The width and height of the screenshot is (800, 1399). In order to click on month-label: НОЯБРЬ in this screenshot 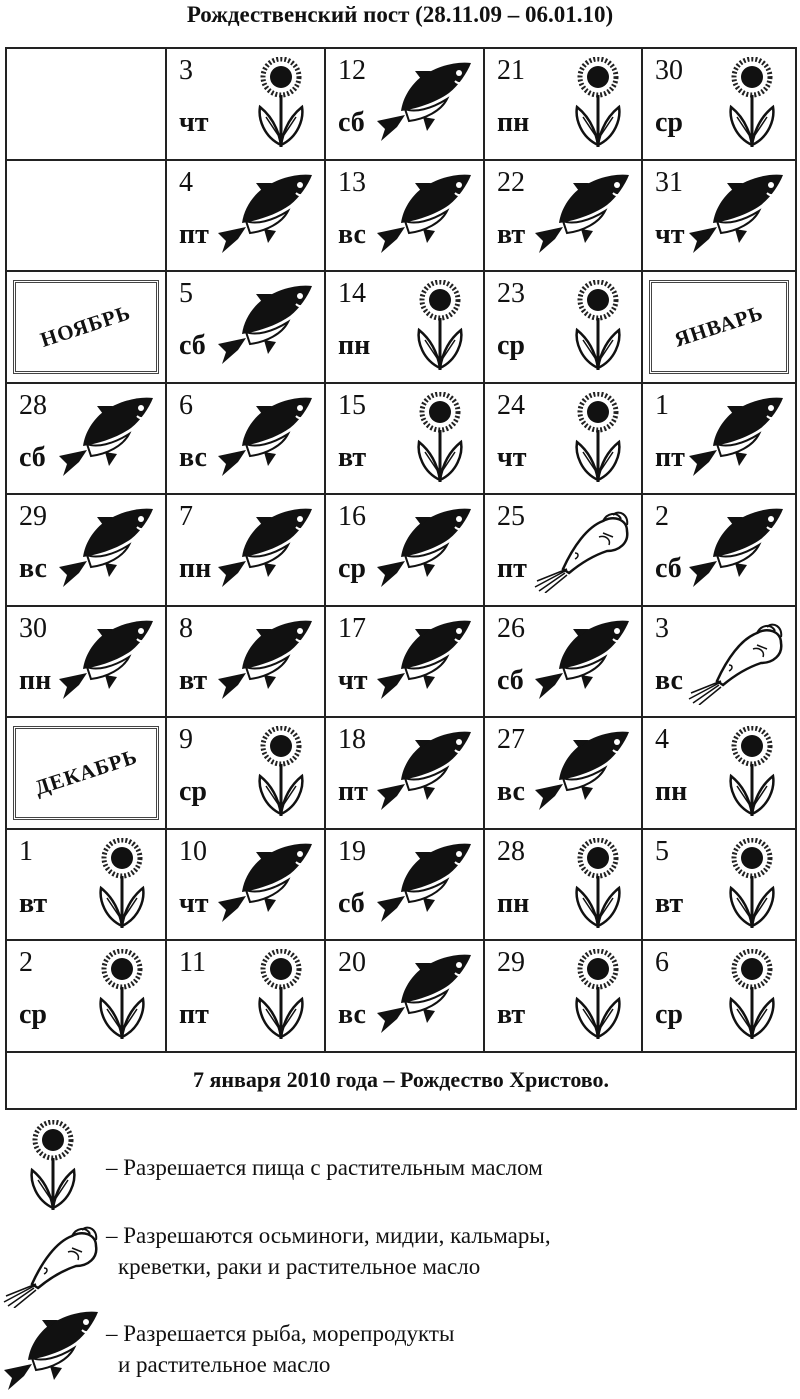, I will do `click(85, 326)`.